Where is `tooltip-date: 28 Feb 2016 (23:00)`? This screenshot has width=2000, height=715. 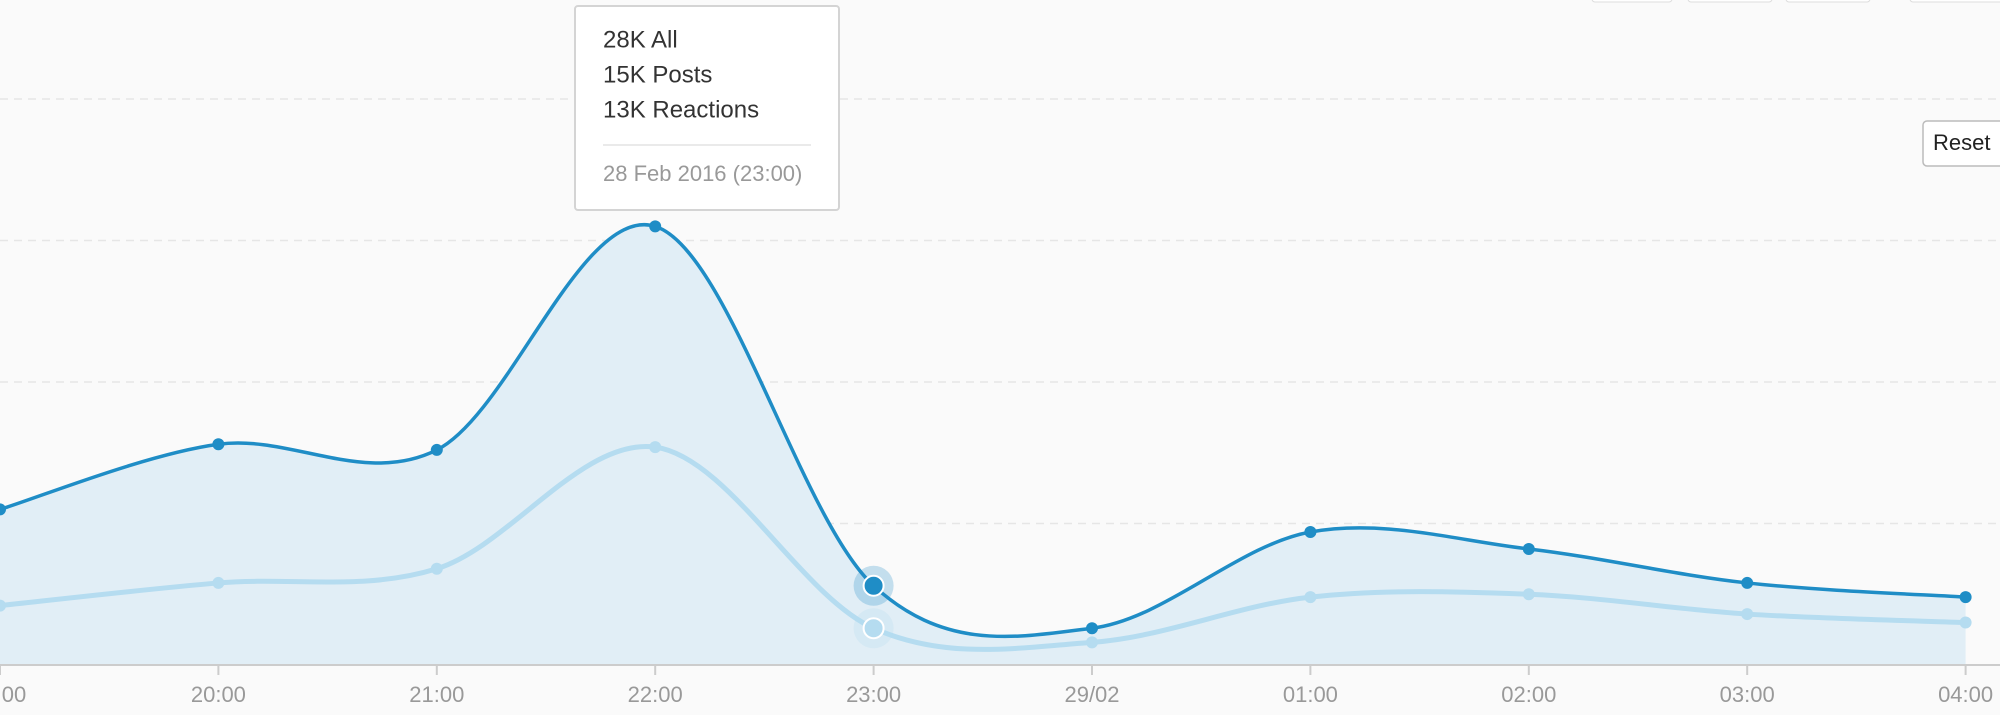
tooltip-date: 28 Feb 2016 (23:00) is located at coordinates (702, 173).